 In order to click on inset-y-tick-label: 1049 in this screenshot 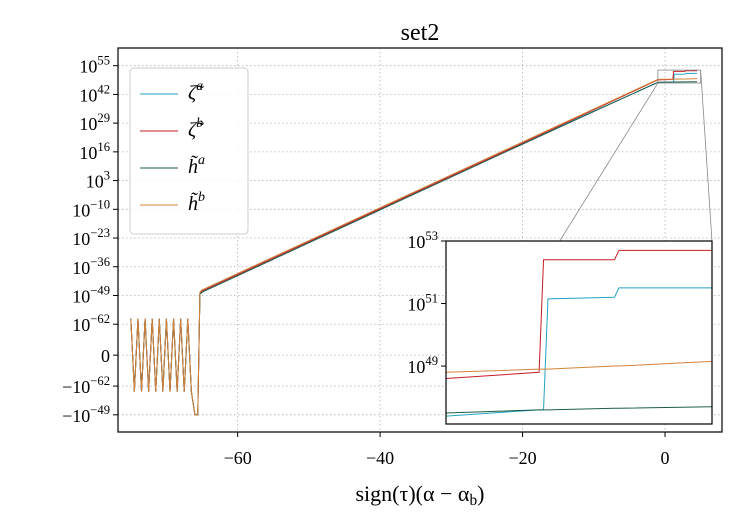, I will do `click(422, 365)`.